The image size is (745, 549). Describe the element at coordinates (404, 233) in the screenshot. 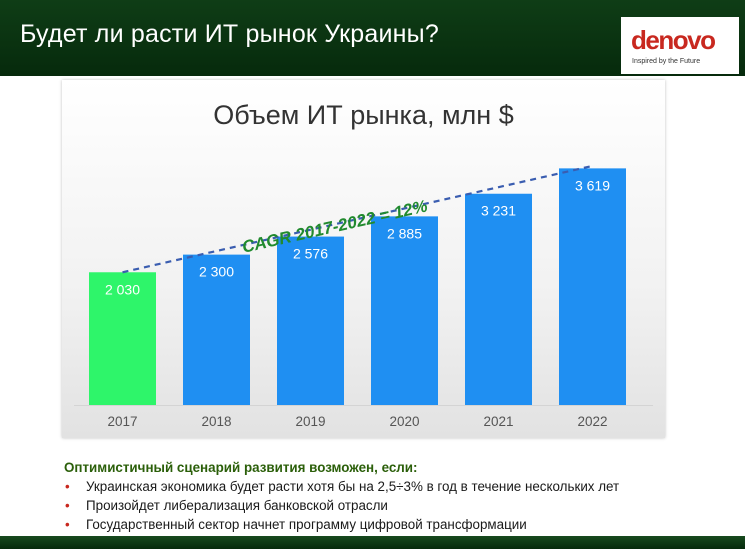

I see `data-label-2020: 2 885` at that location.